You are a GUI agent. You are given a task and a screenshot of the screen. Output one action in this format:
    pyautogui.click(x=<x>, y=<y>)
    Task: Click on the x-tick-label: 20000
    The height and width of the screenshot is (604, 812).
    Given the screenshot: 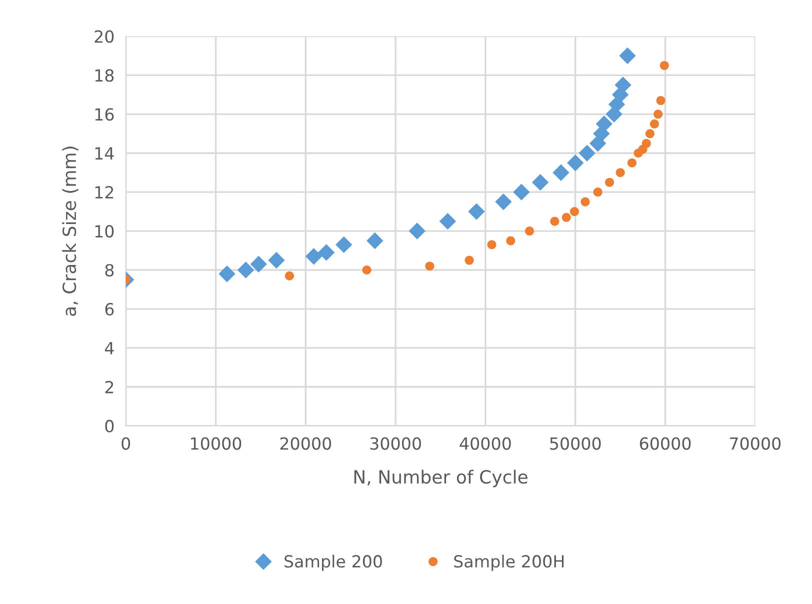 What is the action you would take?
    pyautogui.click(x=306, y=443)
    